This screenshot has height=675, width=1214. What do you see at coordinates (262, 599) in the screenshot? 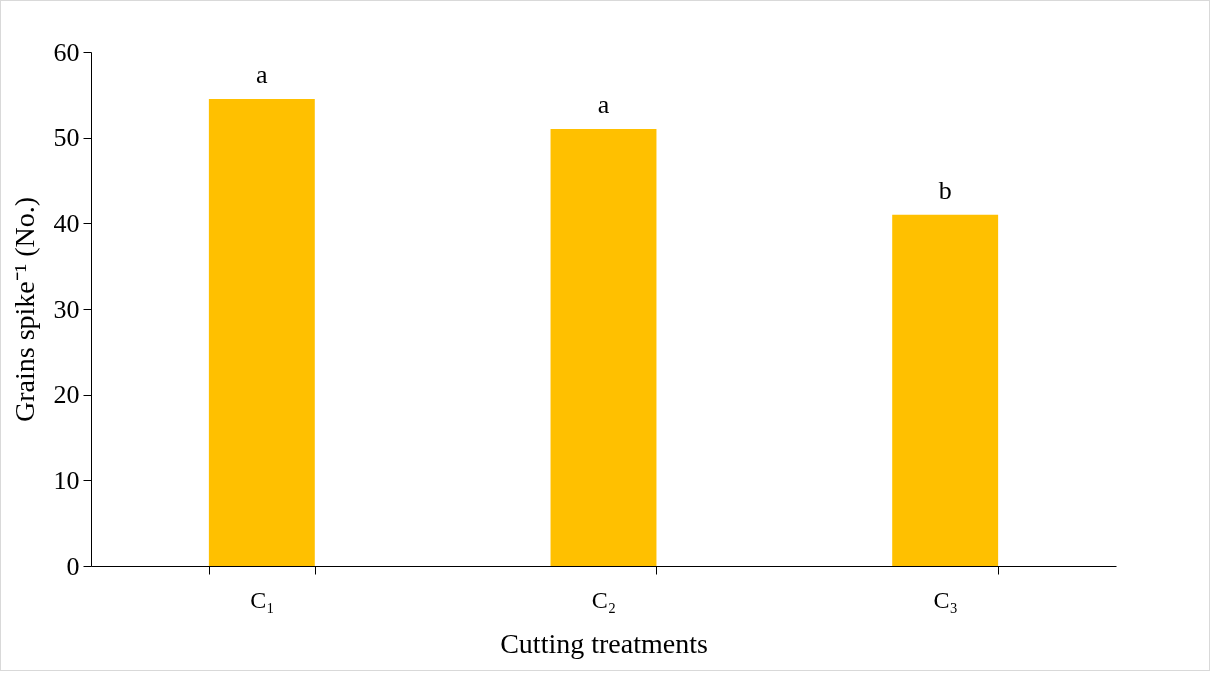
I see `x-tick-label: C₁` at bounding box center [262, 599].